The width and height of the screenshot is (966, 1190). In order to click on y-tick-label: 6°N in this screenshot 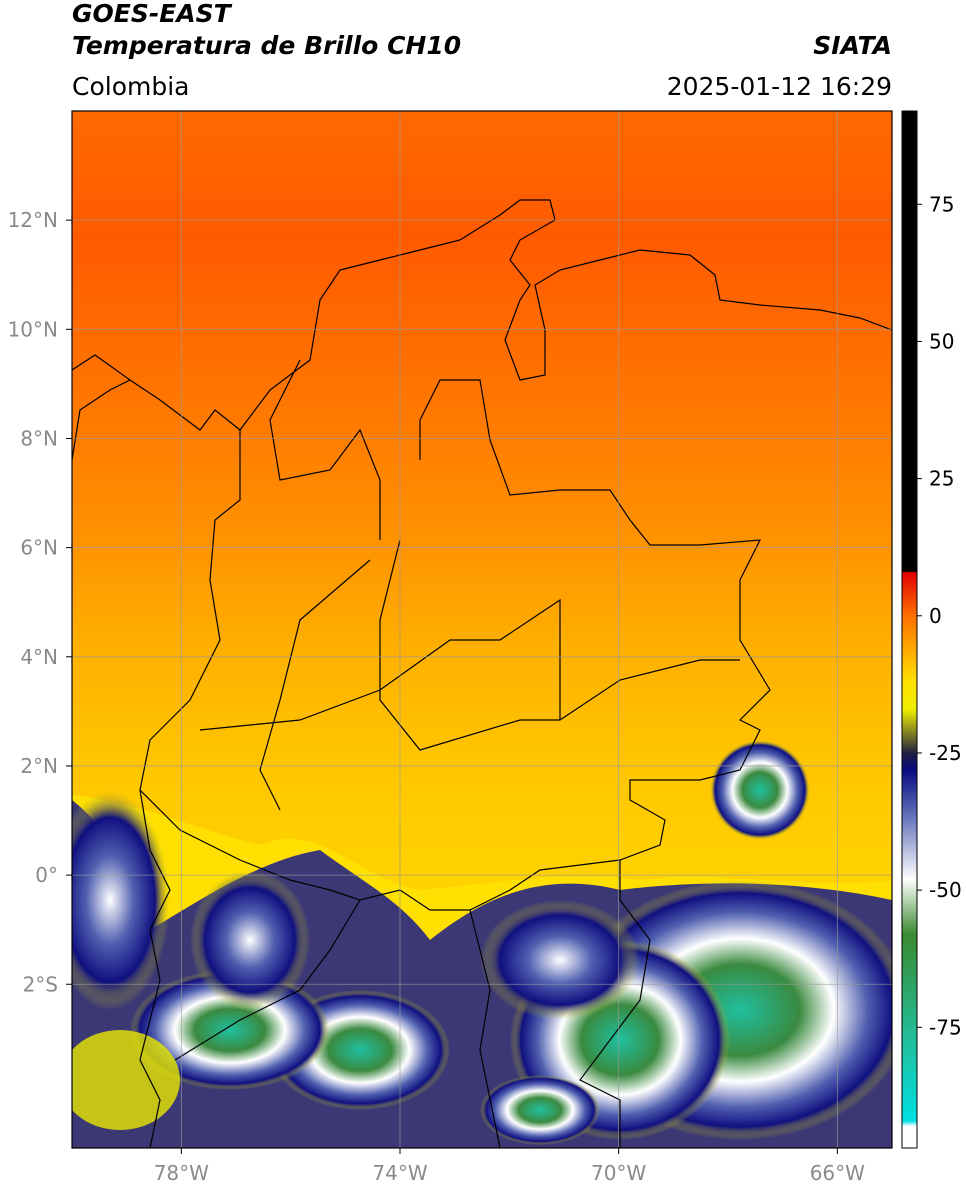, I will do `click(39, 548)`.